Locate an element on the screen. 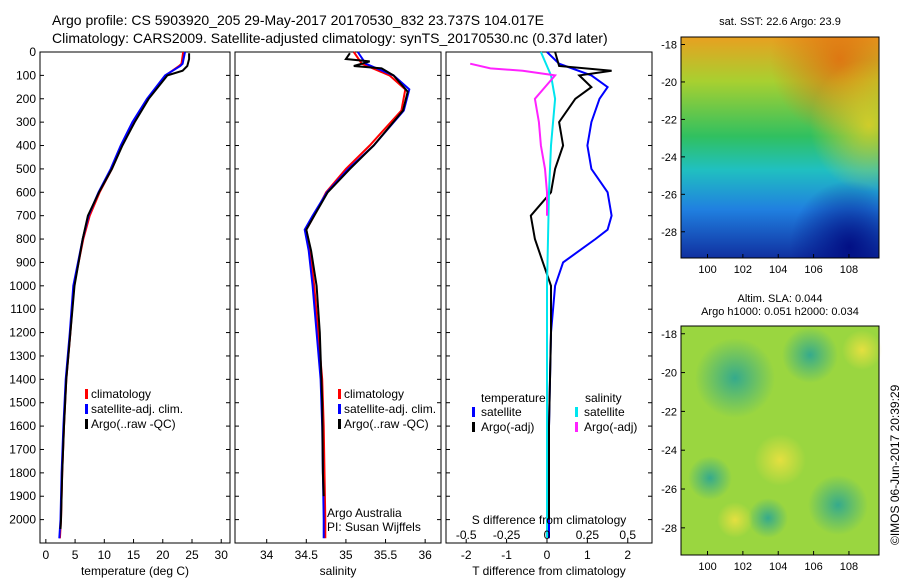  sla-map-title: Altim. SLA: 0.044 is located at coordinates (780, 299).